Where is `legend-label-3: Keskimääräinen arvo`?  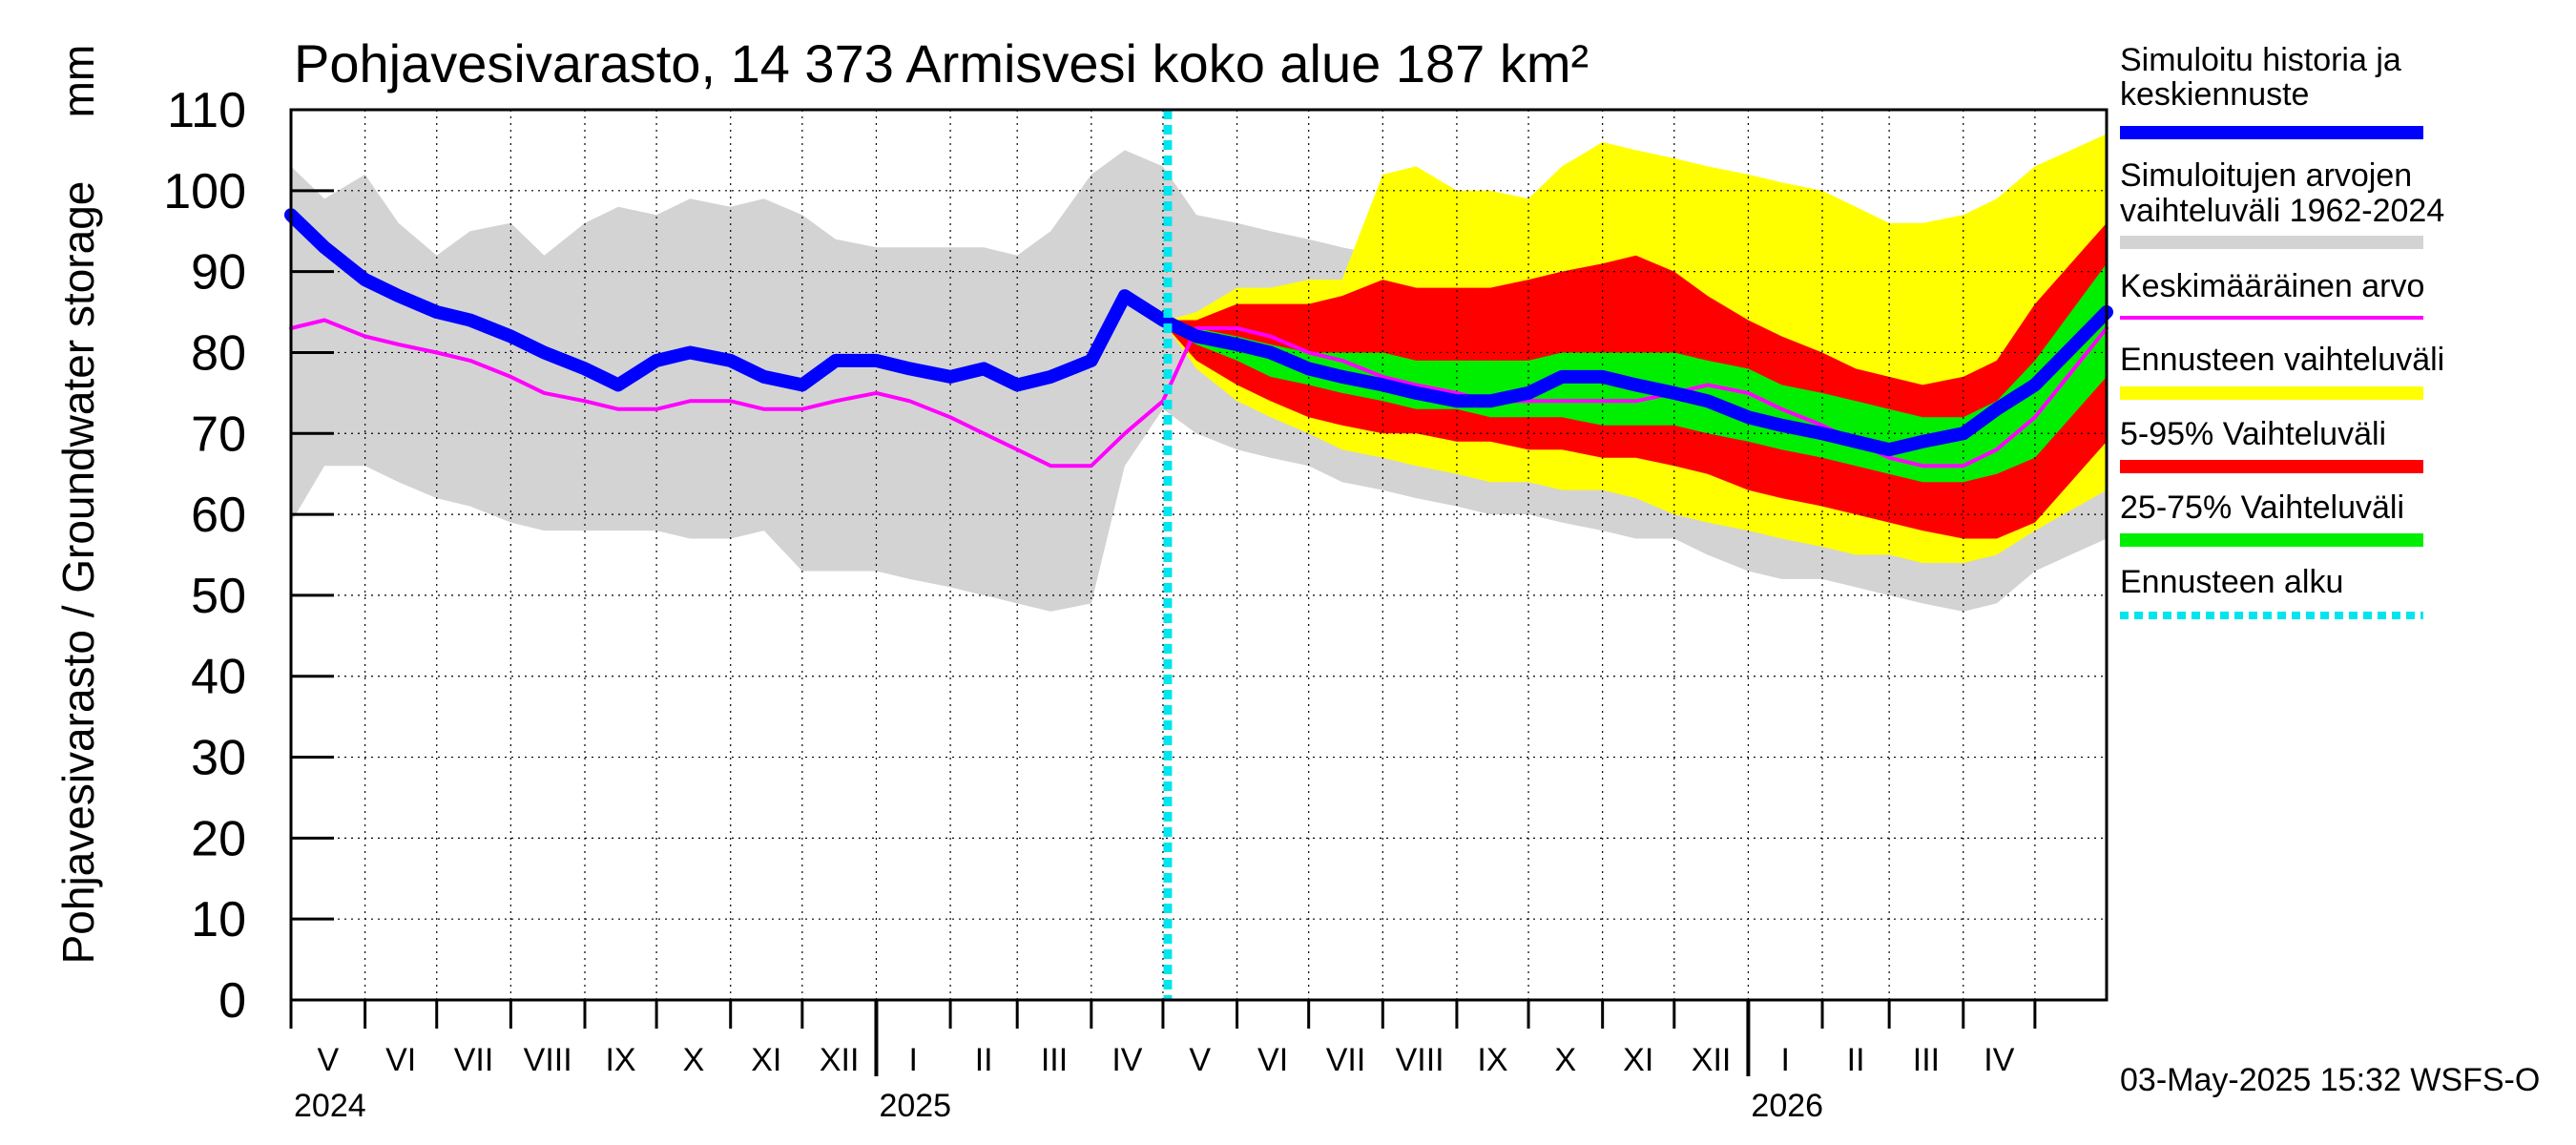
legend-label-3: Keskimääräinen arvo is located at coordinates (2272, 286).